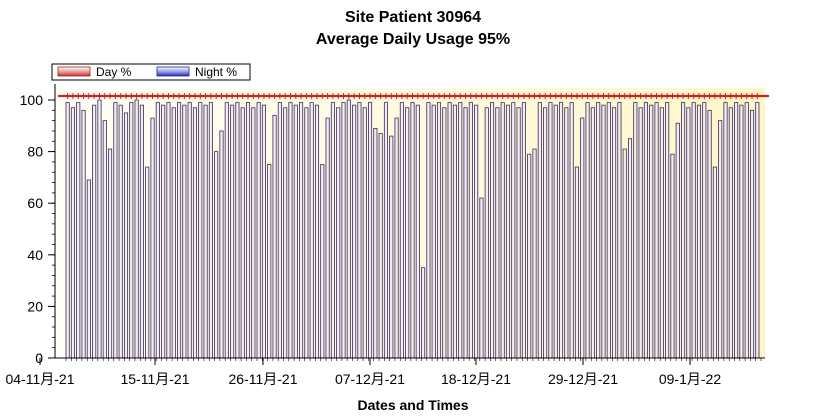 The height and width of the screenshot is (417, 826). I want to click on chart-title: Site Patient 30964, so click(413, 17).